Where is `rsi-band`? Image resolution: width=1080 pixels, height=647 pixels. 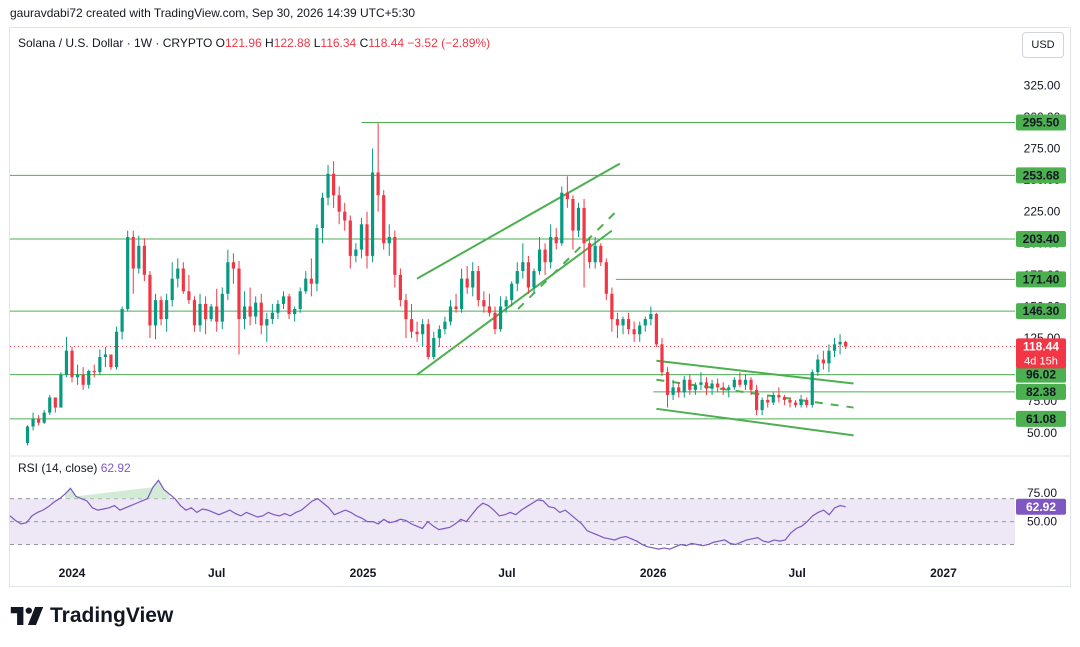
rsi-band is located at coordinates (512, 521).